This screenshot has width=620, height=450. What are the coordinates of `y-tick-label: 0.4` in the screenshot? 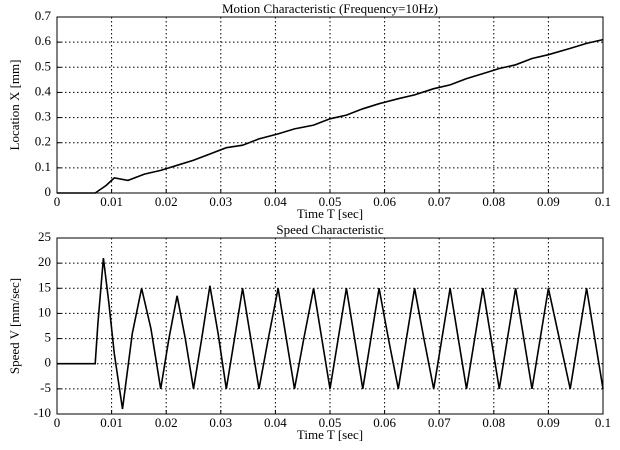 It's located at (43, 90).